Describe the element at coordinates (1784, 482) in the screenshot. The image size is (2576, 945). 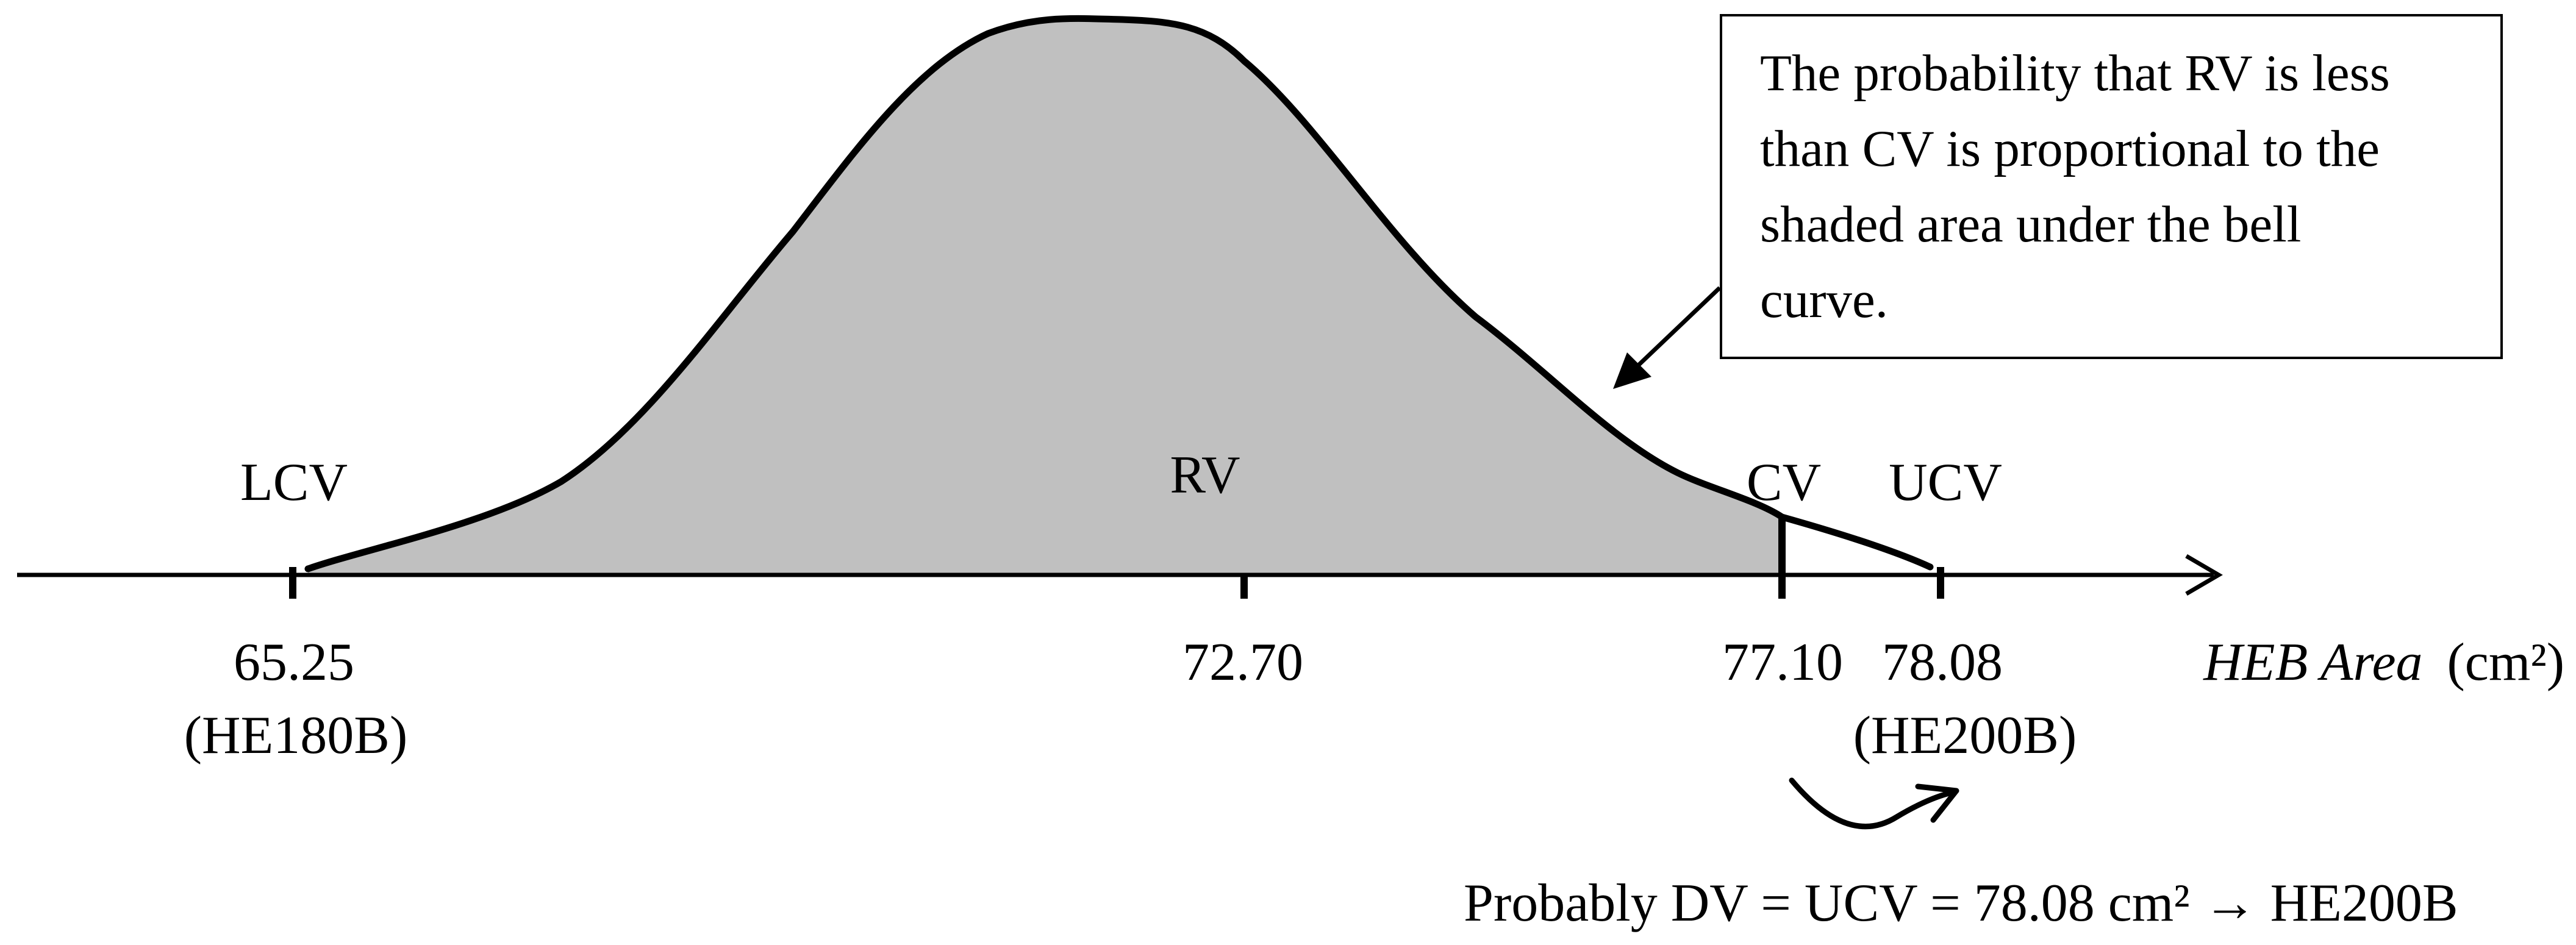
I see `cv-label: CV` at that location.